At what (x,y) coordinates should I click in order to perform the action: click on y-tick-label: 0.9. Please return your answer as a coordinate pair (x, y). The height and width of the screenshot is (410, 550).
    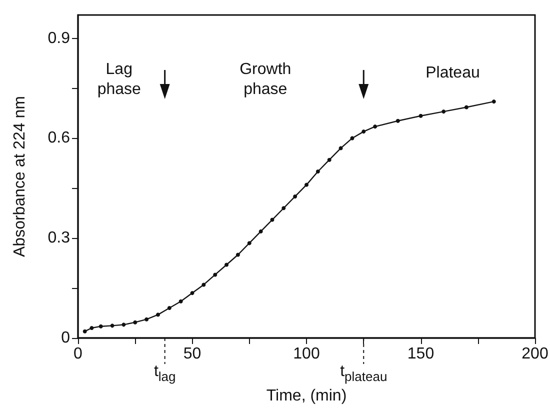
    Looking at the image, I should click on (59, 38).